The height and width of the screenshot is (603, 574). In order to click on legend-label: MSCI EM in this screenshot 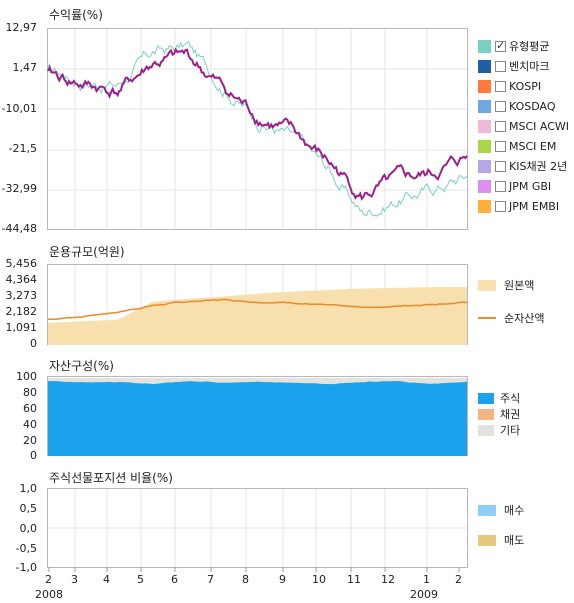, I will do `click(533, 146)`.